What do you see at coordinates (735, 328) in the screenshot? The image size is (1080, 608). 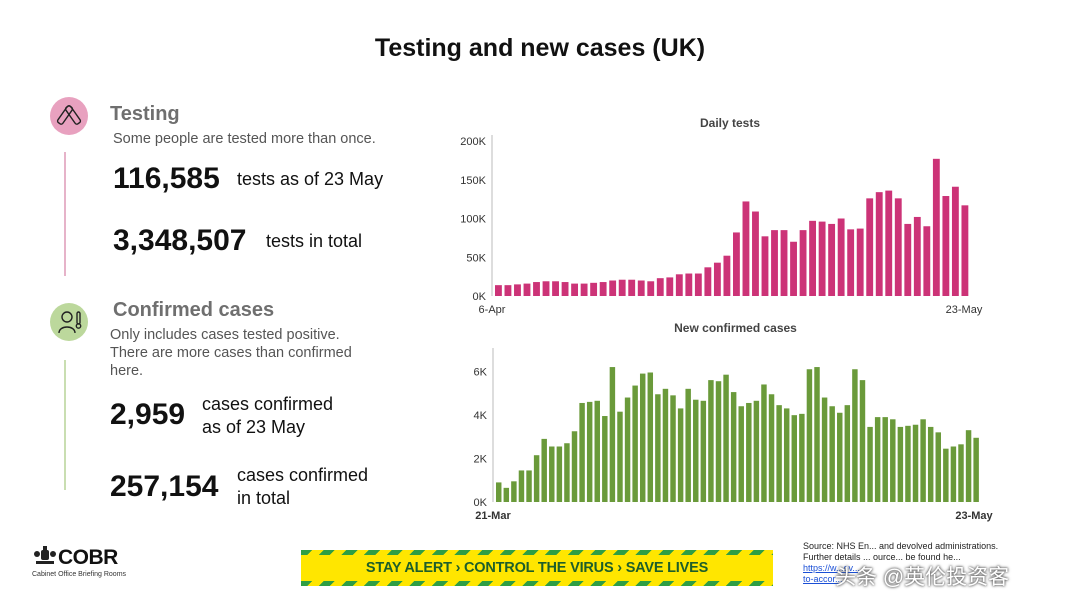 I see `chart-title: New confirmed cases` at bounding box center [735, 328].